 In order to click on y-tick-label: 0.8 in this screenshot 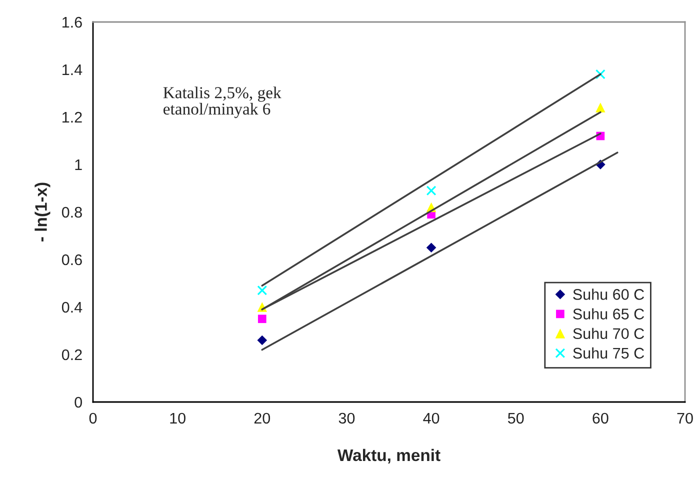, I will do `click(72, 212)`.